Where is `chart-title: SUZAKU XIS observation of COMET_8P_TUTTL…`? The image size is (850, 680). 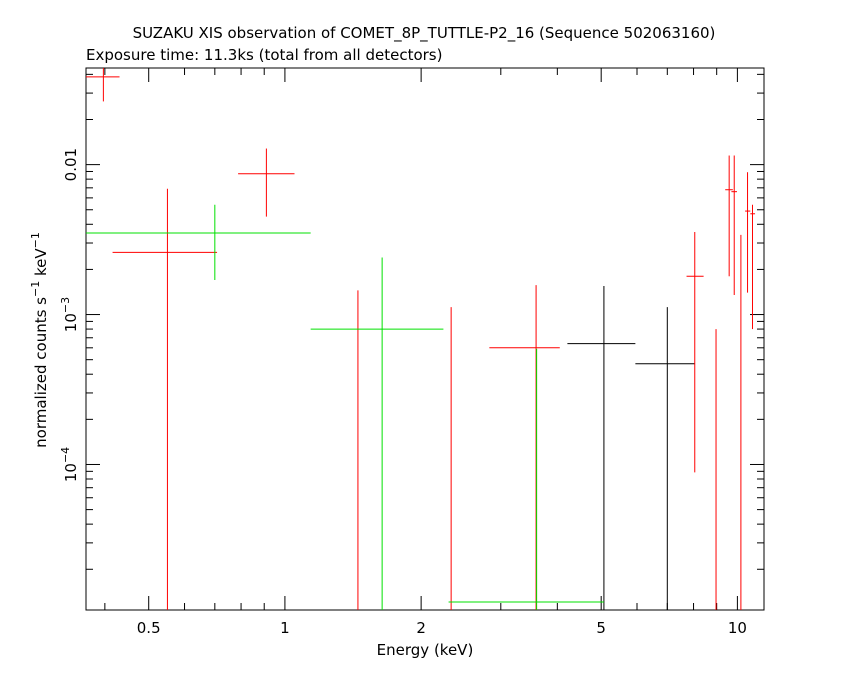
chart-title: SUZAKU XIS observation of COMET_8P_TUTTL… is located at coordinates (424, 33).